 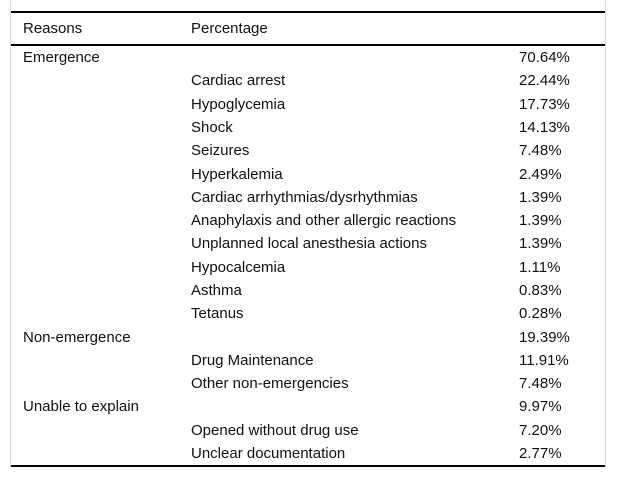 I want to click on percentage-cell: 9.97%, so click(x=540, y=407).